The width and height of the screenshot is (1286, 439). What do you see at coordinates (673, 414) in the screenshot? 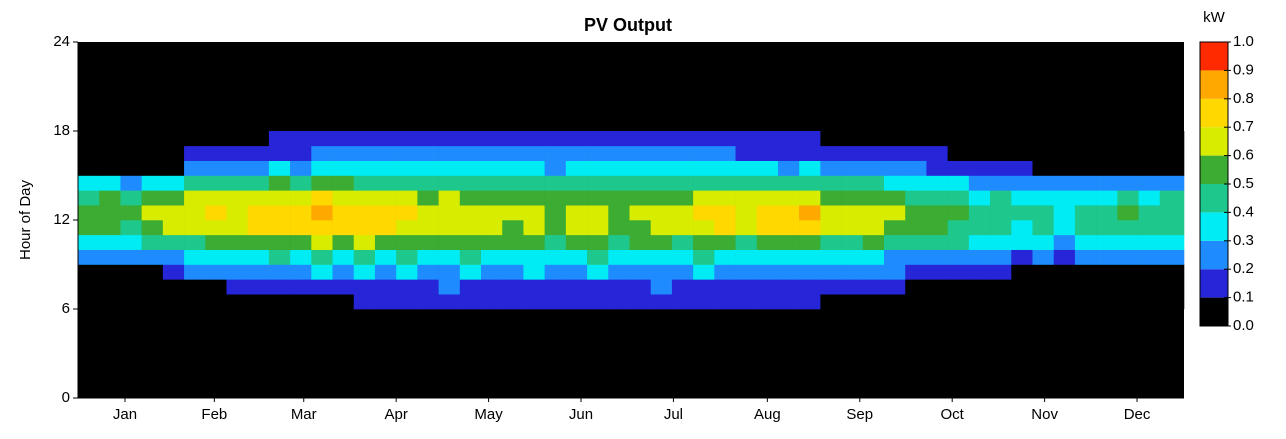
I see `x-tick-label: Jul` at bounding box center [673, 414].